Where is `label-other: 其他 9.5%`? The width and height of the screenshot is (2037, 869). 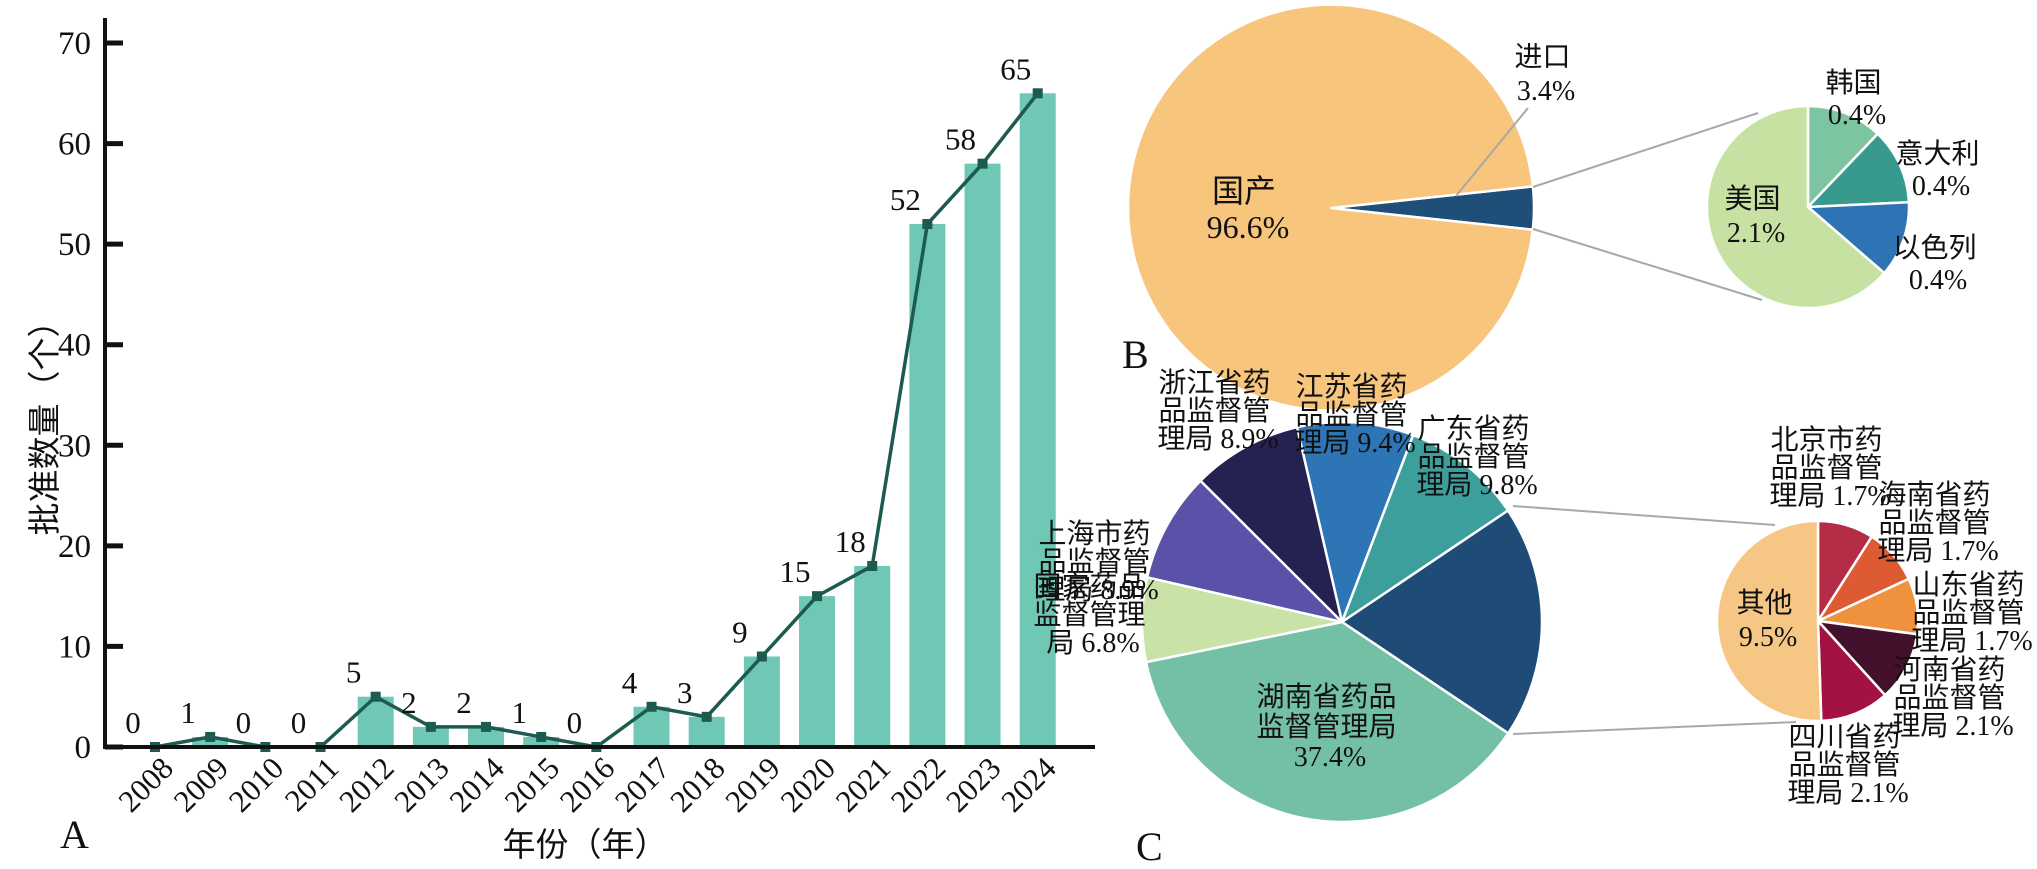
label-other: 其他 9.5% is located at coordinates (1767, 620).